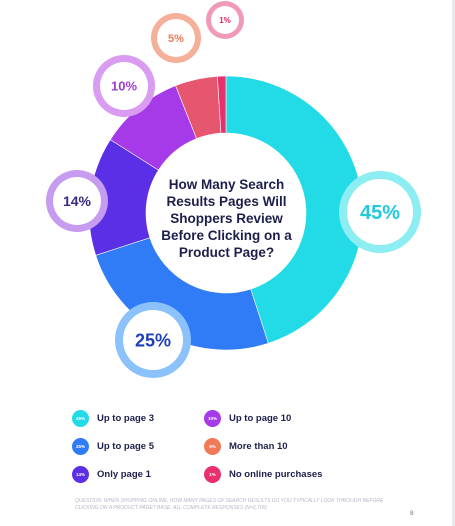  What do you see at coordinates (124, 474) in the screenshot?
I see `legend-label: Only page 1` at bounding box center [124, 474].